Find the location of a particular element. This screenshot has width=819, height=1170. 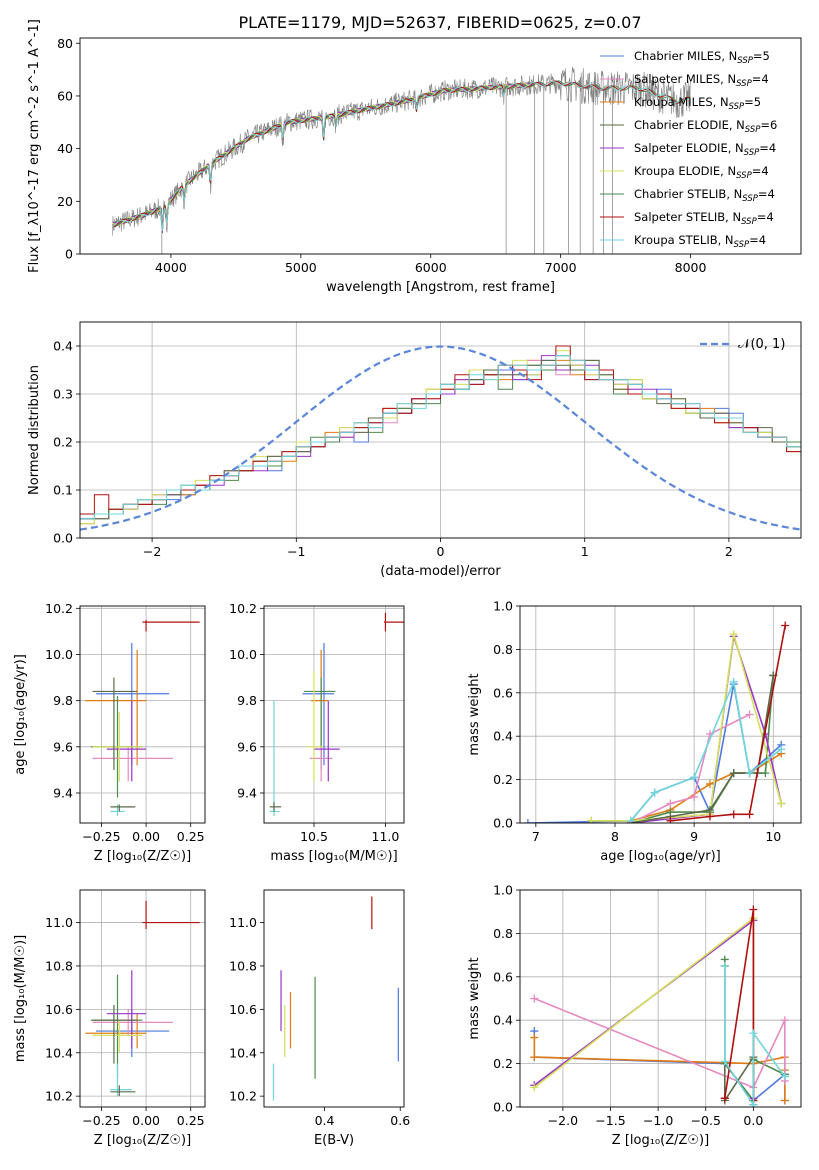

model-fit-line is located at coordinates (323, 158).